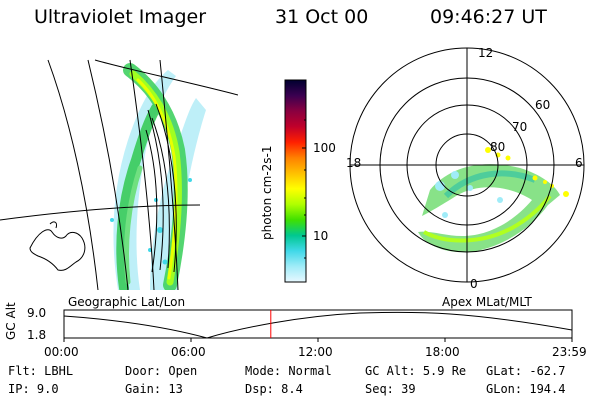  I want to click on mlt-label-12: 12, so click(486, 53).